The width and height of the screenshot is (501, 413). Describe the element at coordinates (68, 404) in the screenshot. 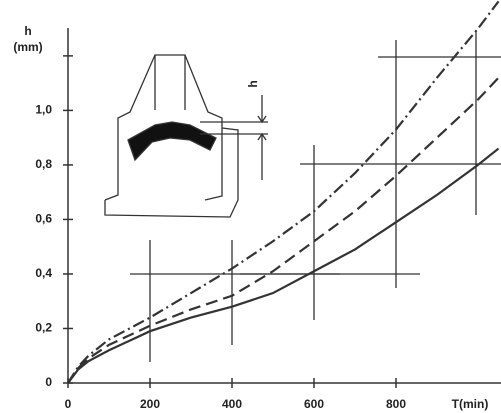

I see `x-tick-label: 0` at that location.